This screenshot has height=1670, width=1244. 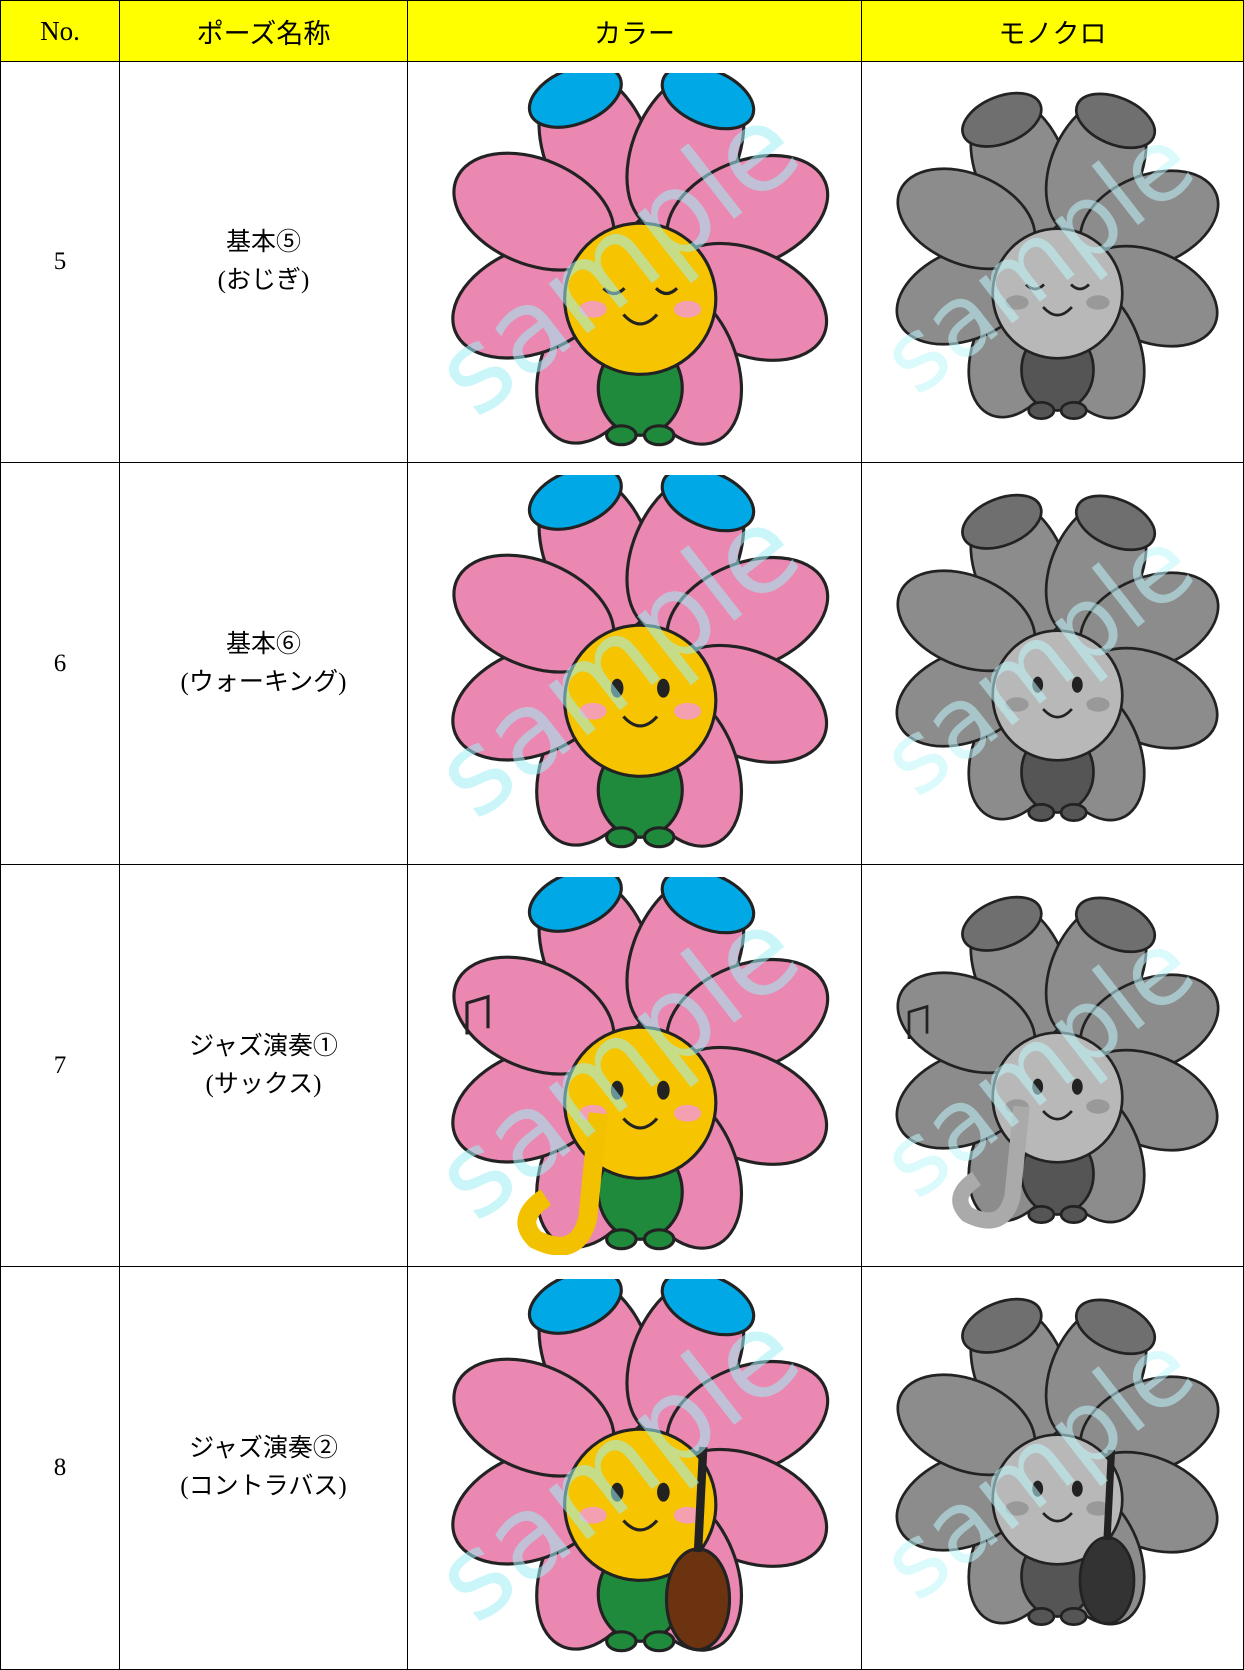 I want to click on pose-name: ジャズ演奏② (コントラバス), so click(x=264, y=1468).